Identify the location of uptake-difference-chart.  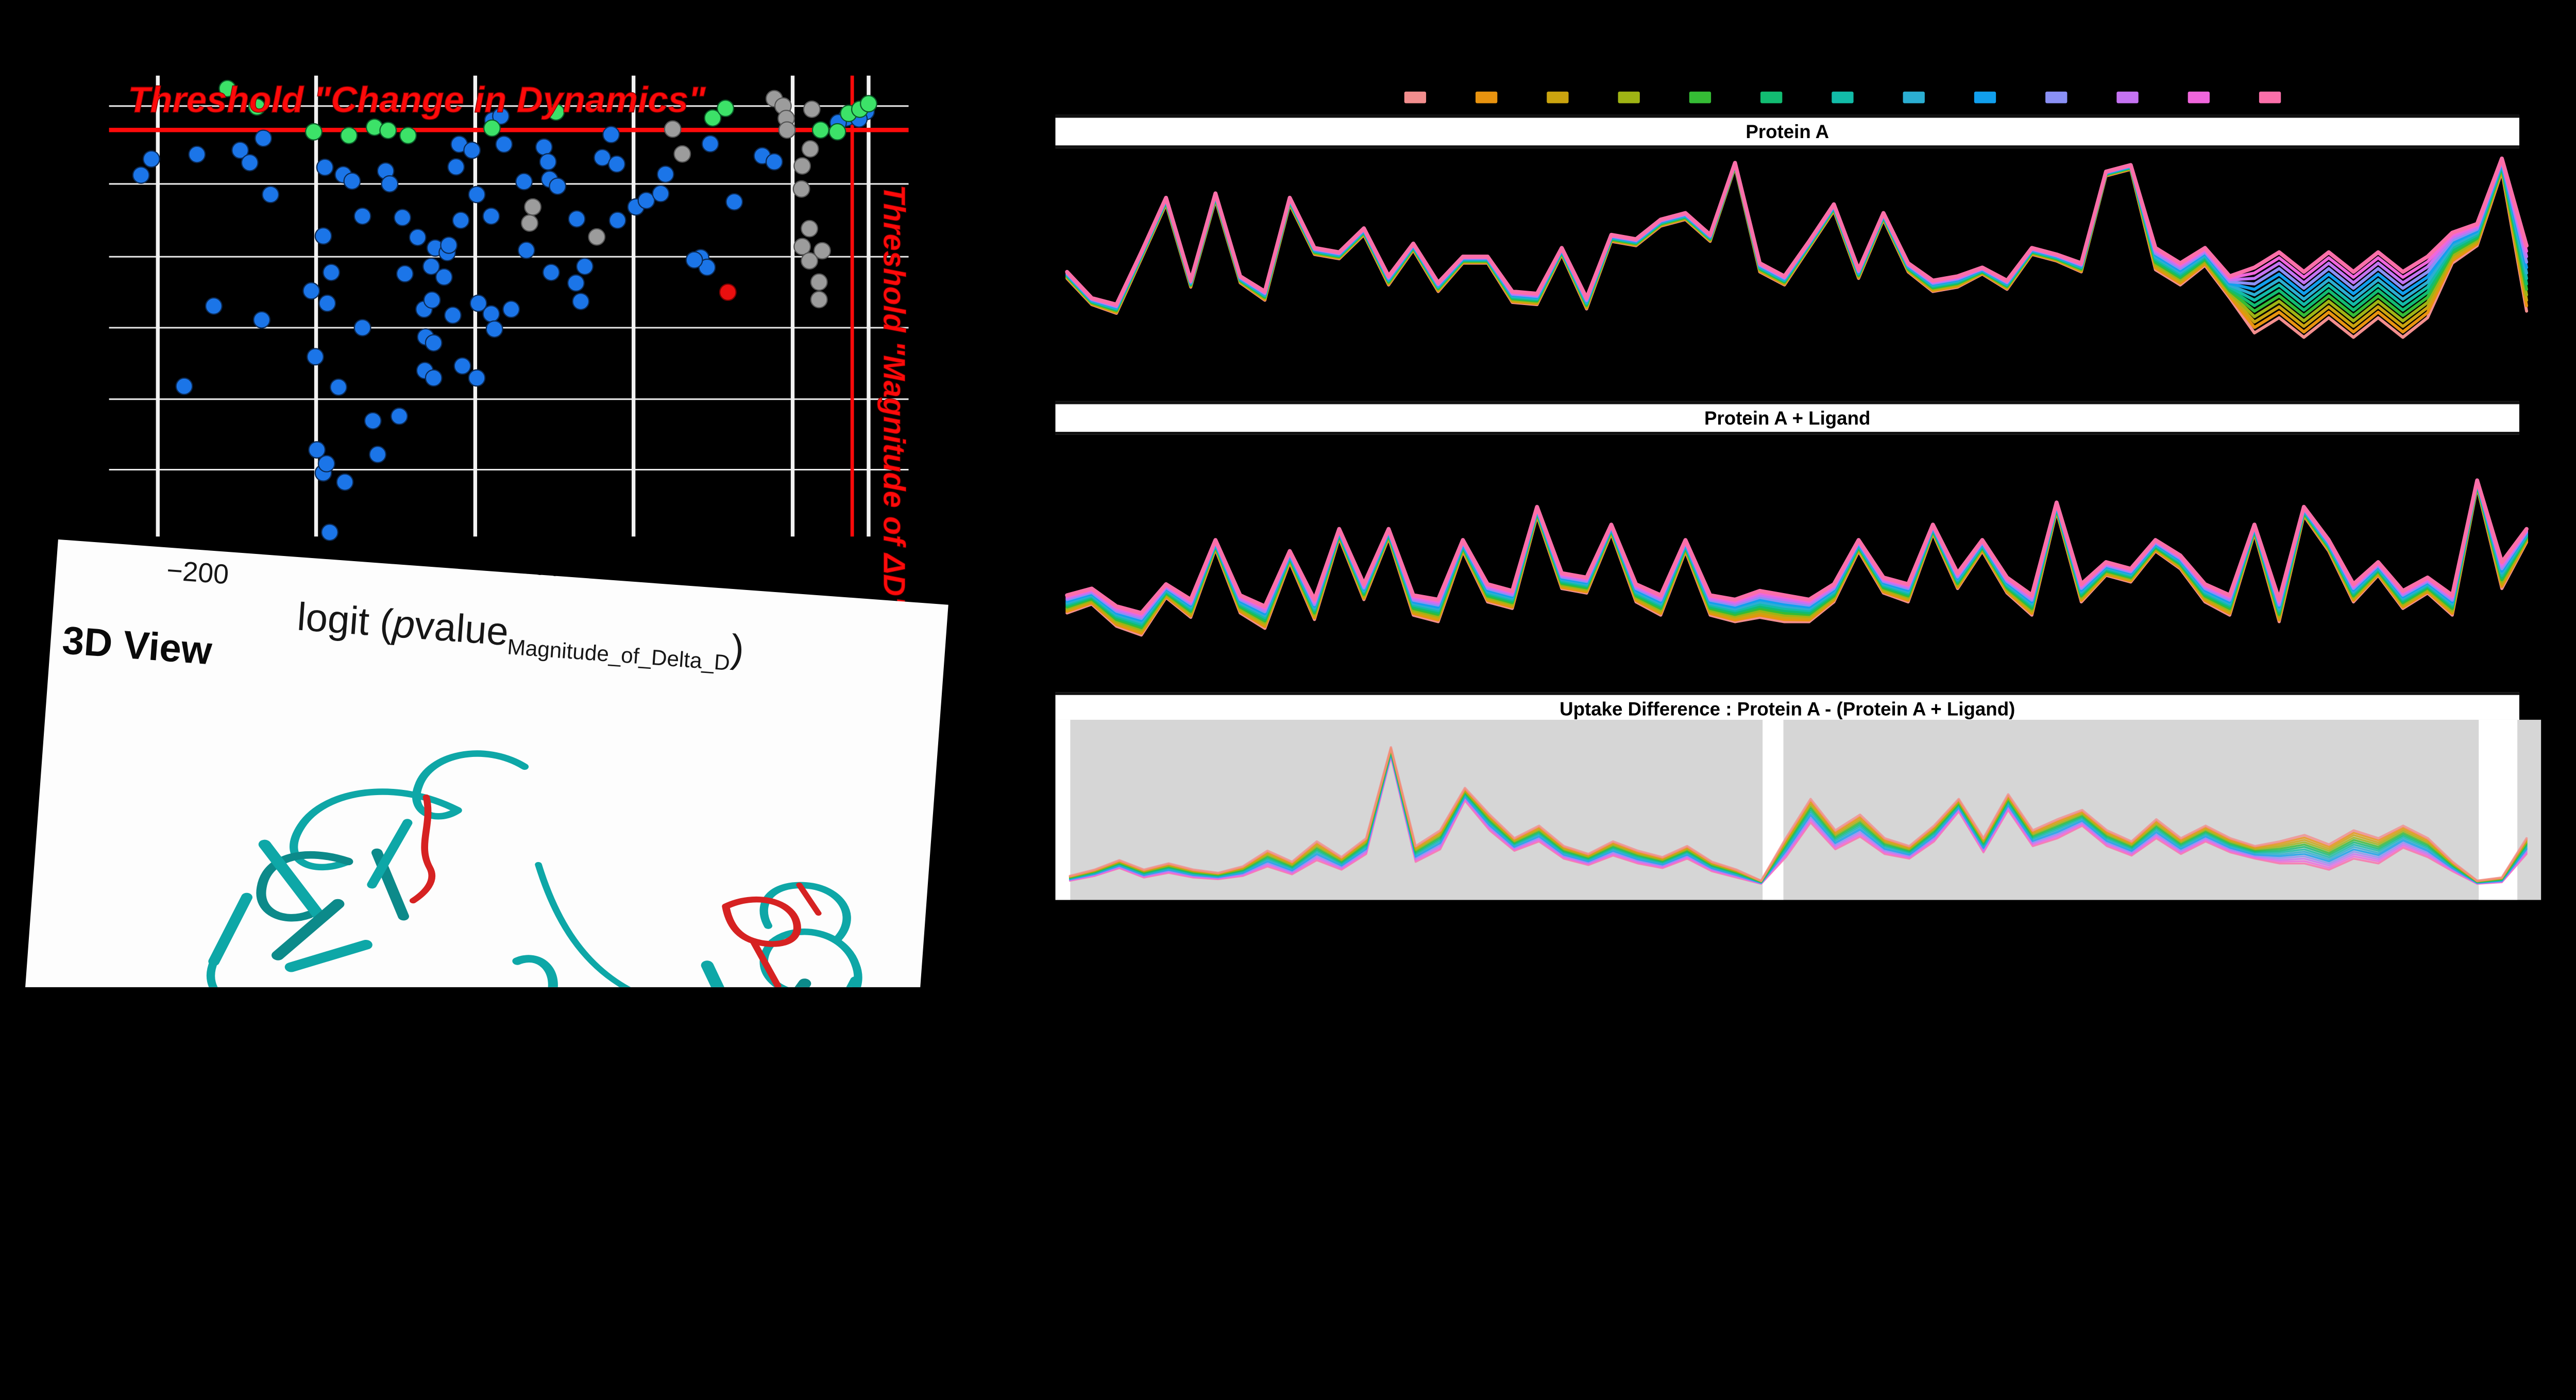
(1798, 809).